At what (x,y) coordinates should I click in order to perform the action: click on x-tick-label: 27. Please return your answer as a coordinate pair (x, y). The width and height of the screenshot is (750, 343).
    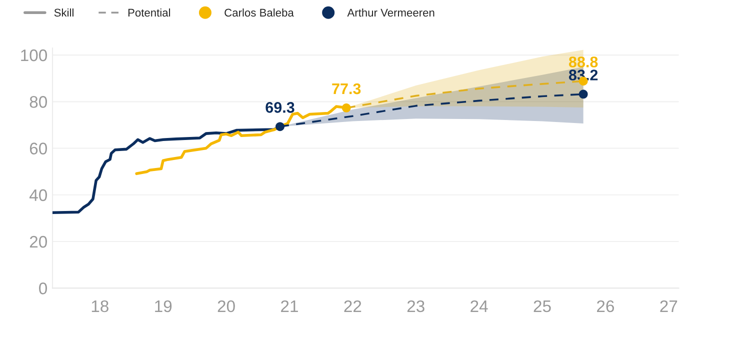
    Looking at the image, I should click on (669, 306).